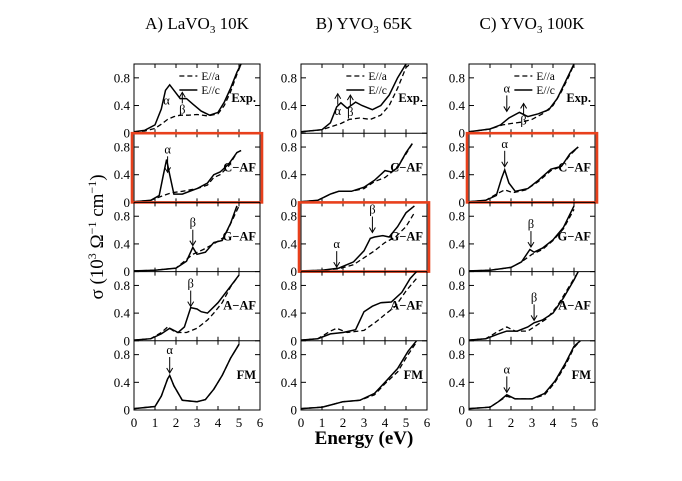  I want to click on panel-label: FM, so click(247, 375).